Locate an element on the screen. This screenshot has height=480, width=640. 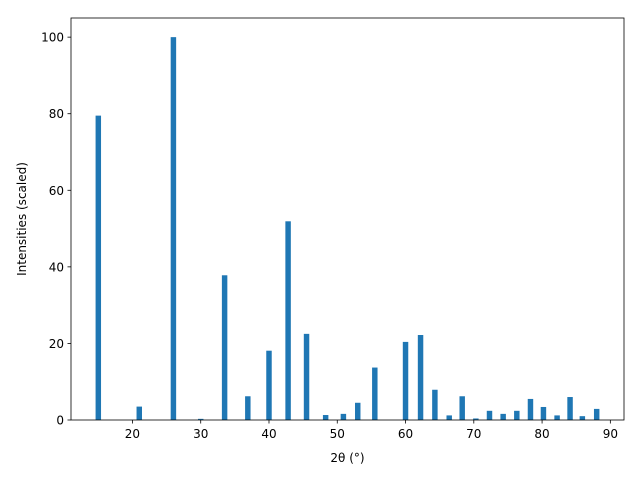
y-ticks: 0 20 40 60 80 100 is located at coordinates (56, 229).